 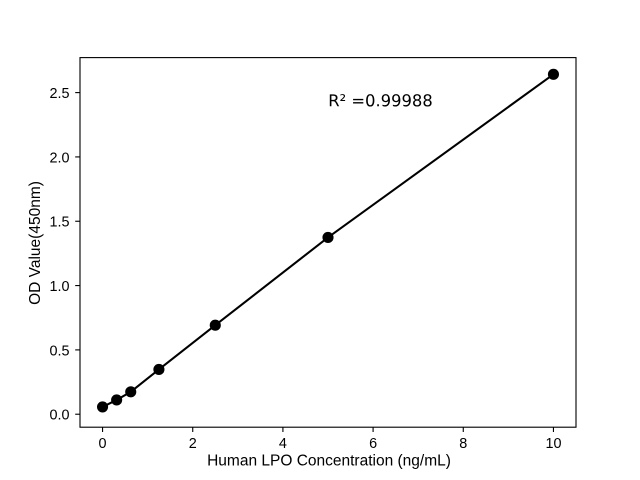 What do you see at coordinates (35, 243) in the screenshot?
I see `svg-text: OD Value(450nm)` at bounding box center [35, 243].